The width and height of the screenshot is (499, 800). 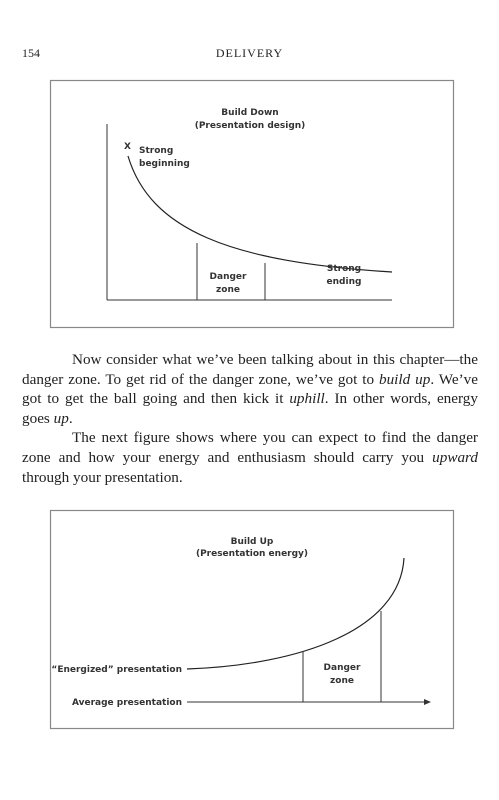 I want to click on arrowhead, so click(x=427, y=702).